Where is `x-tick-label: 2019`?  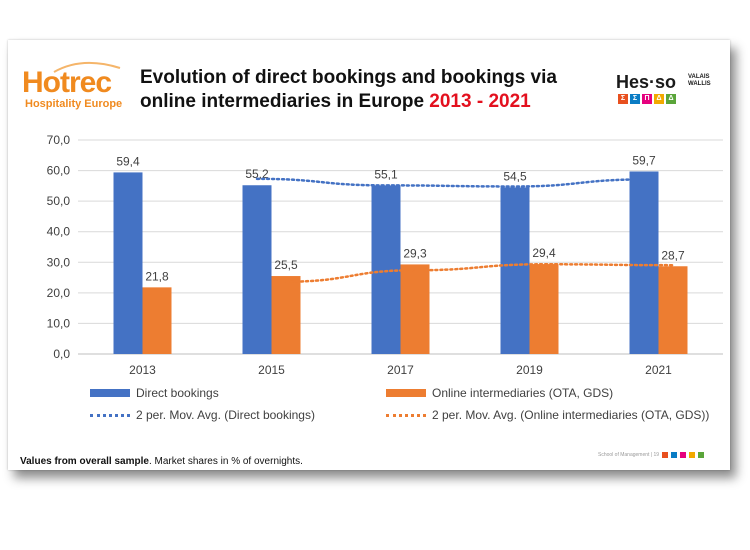
x-tick-label: 2019 is located at coordinates (529, 370).